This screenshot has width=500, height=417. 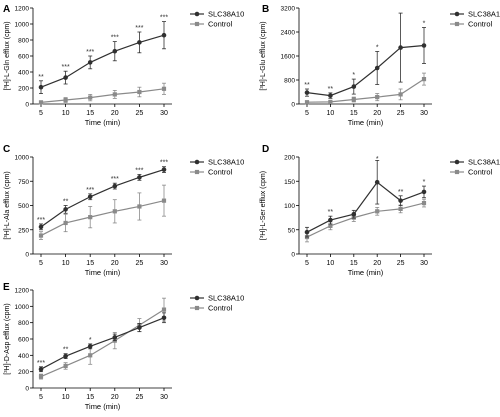 What do you see at coordinates (7, 55) in the screenshot?
I see `y-axis-label: [³H]-L-Gln efflux (cpm)` at bounding box center [7, 55].